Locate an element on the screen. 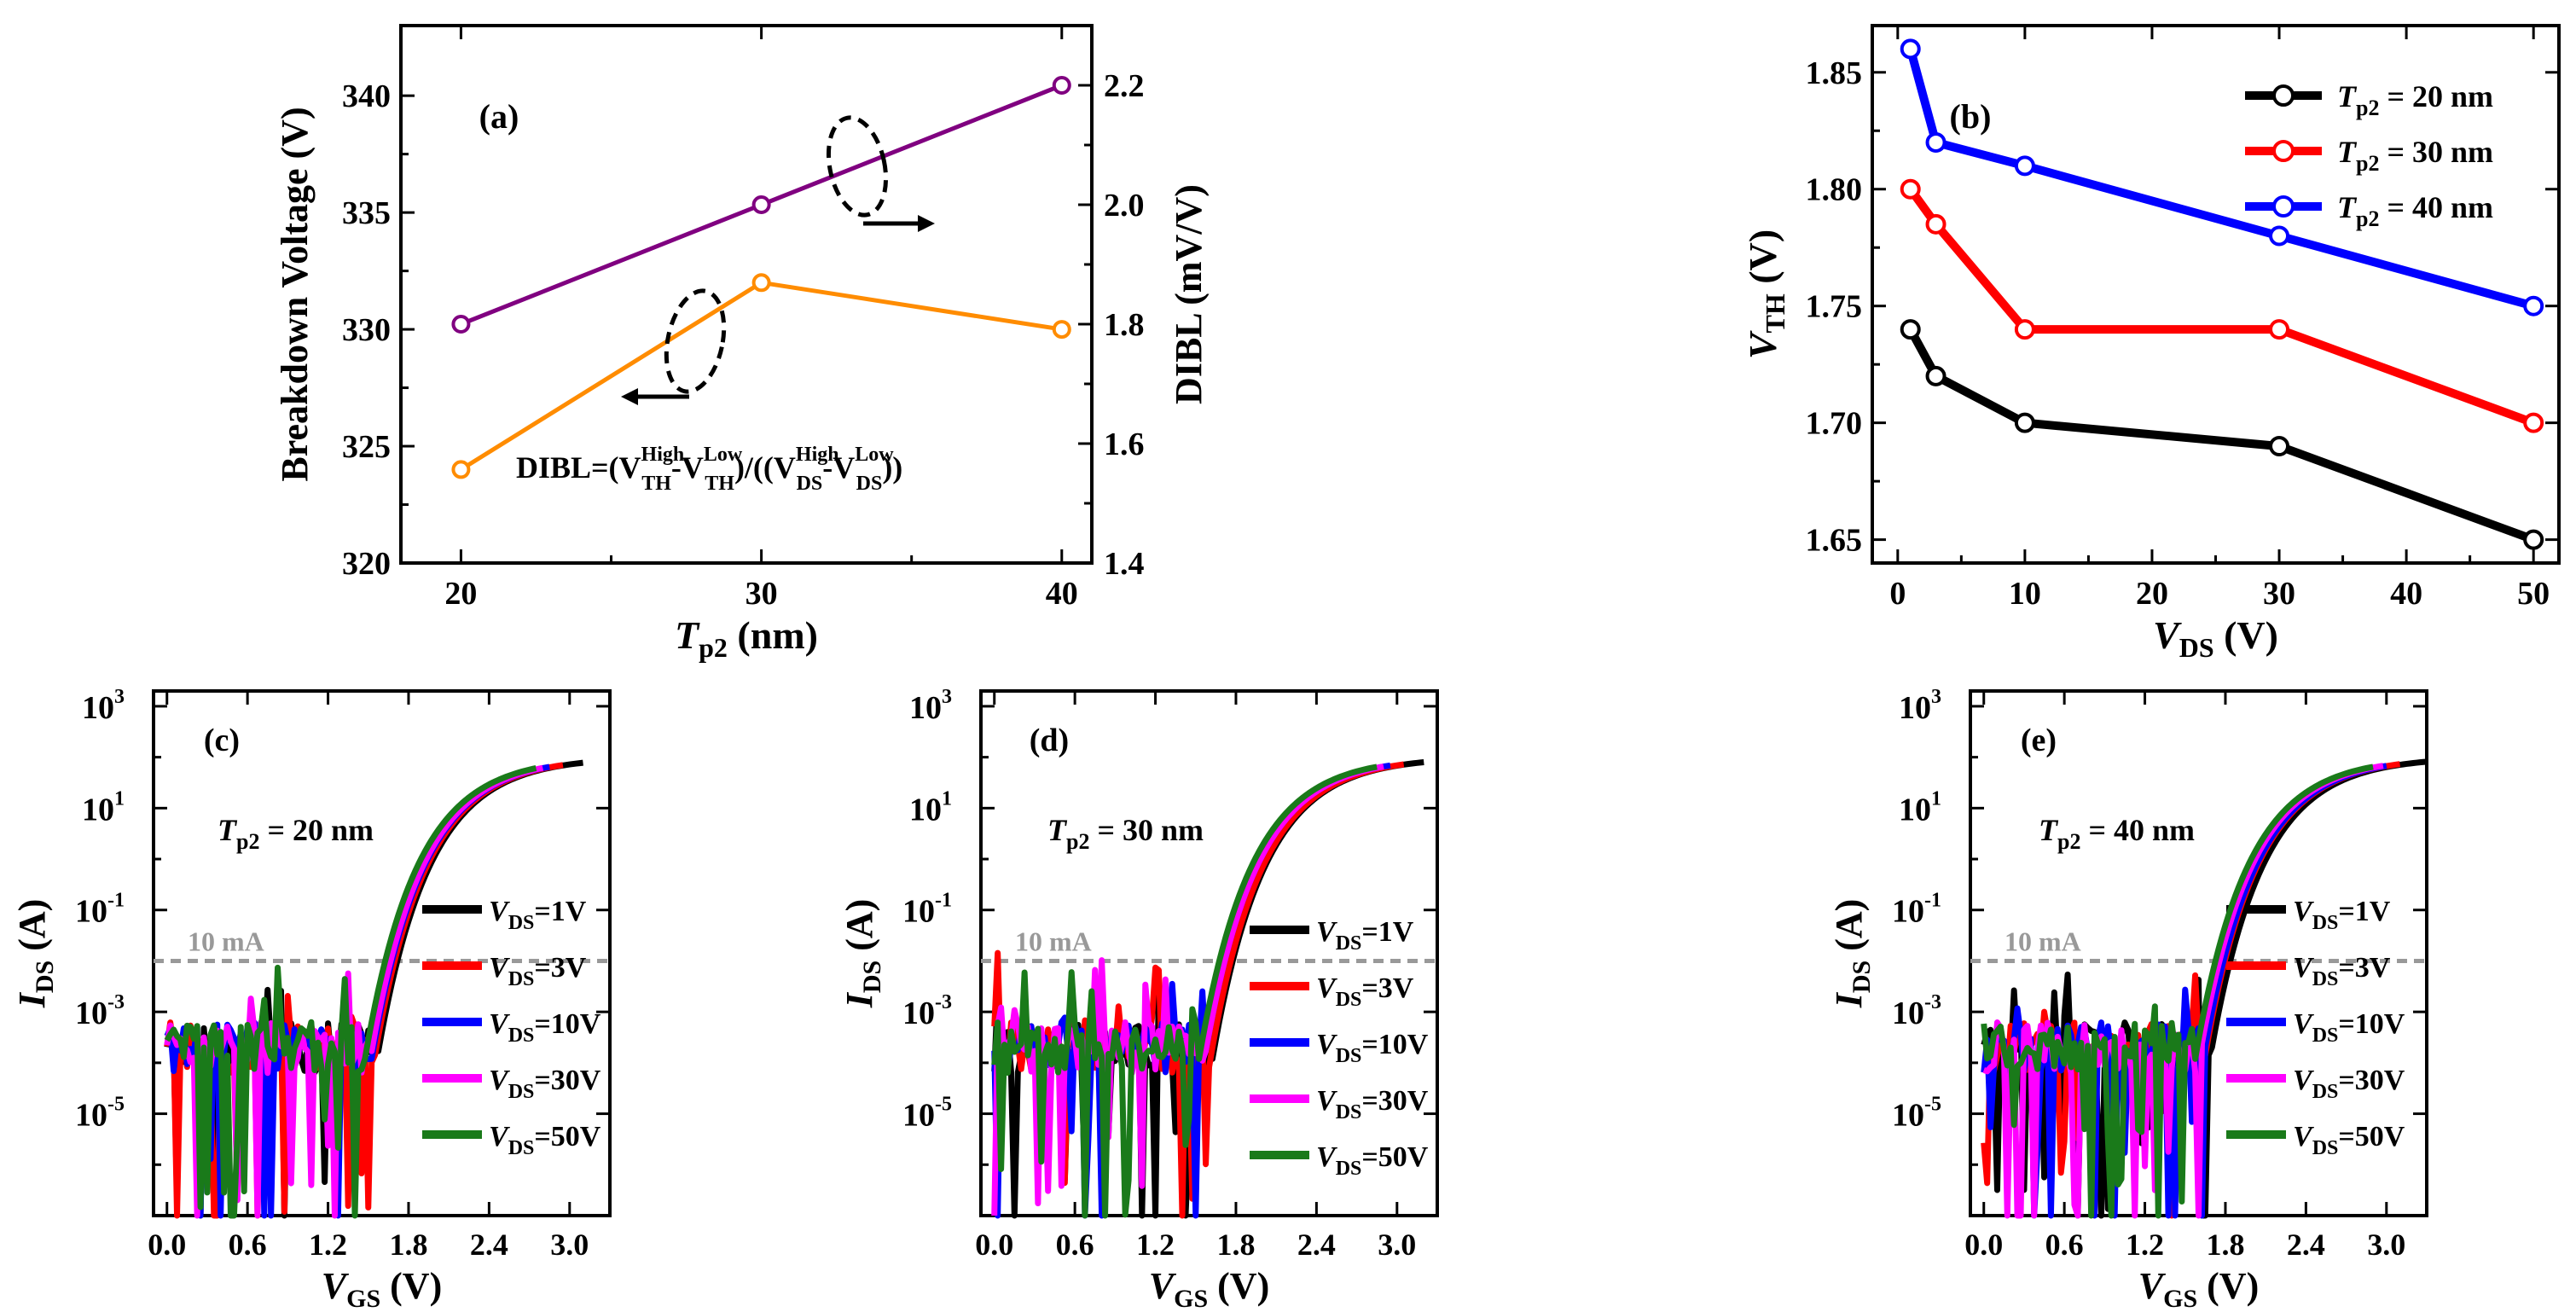  legend-subscript: p2 is located at coordinates (2367, 164).